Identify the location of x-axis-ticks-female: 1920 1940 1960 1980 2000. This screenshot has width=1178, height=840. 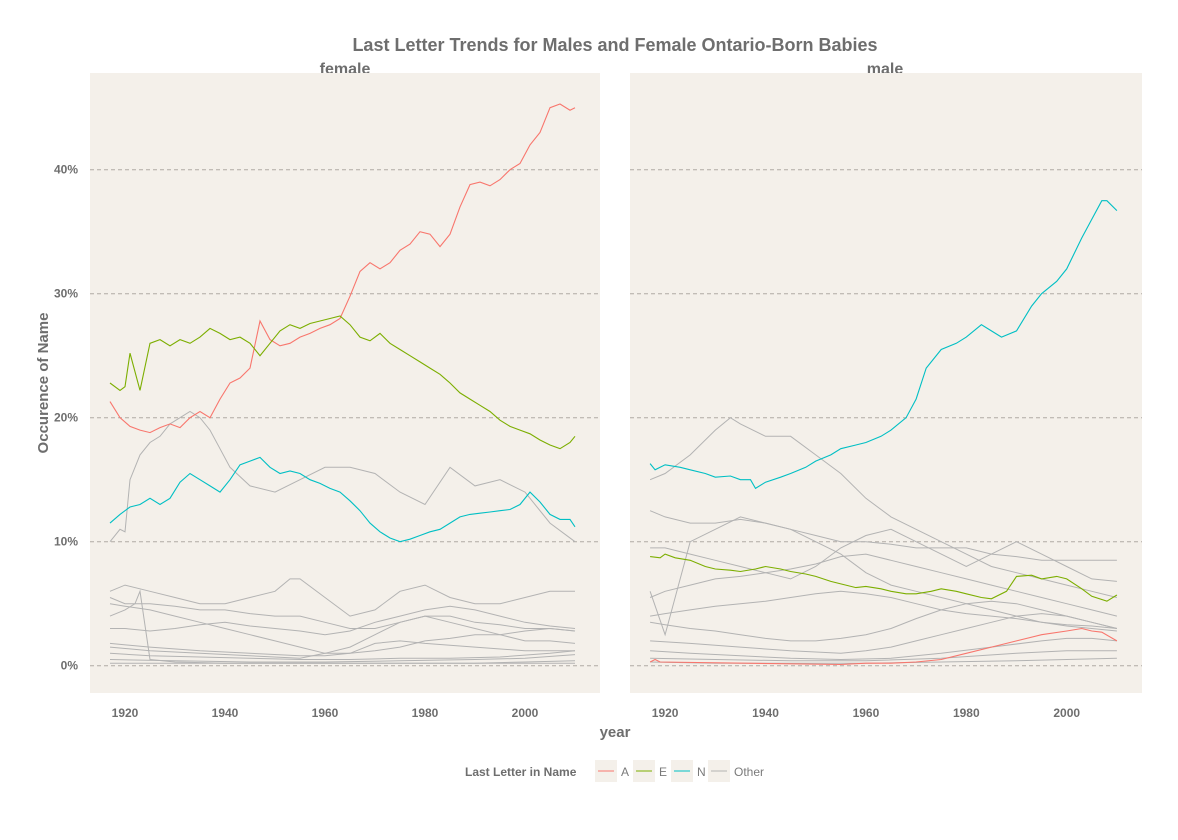
(325, 713).